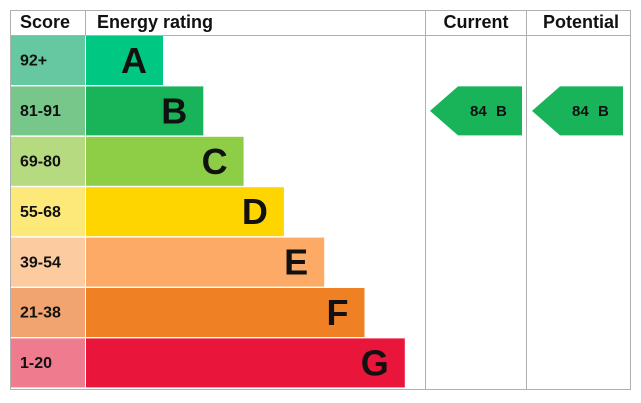 This screenshot has width=641, height=403. I want to click on current-band: B, so click(501, 111).